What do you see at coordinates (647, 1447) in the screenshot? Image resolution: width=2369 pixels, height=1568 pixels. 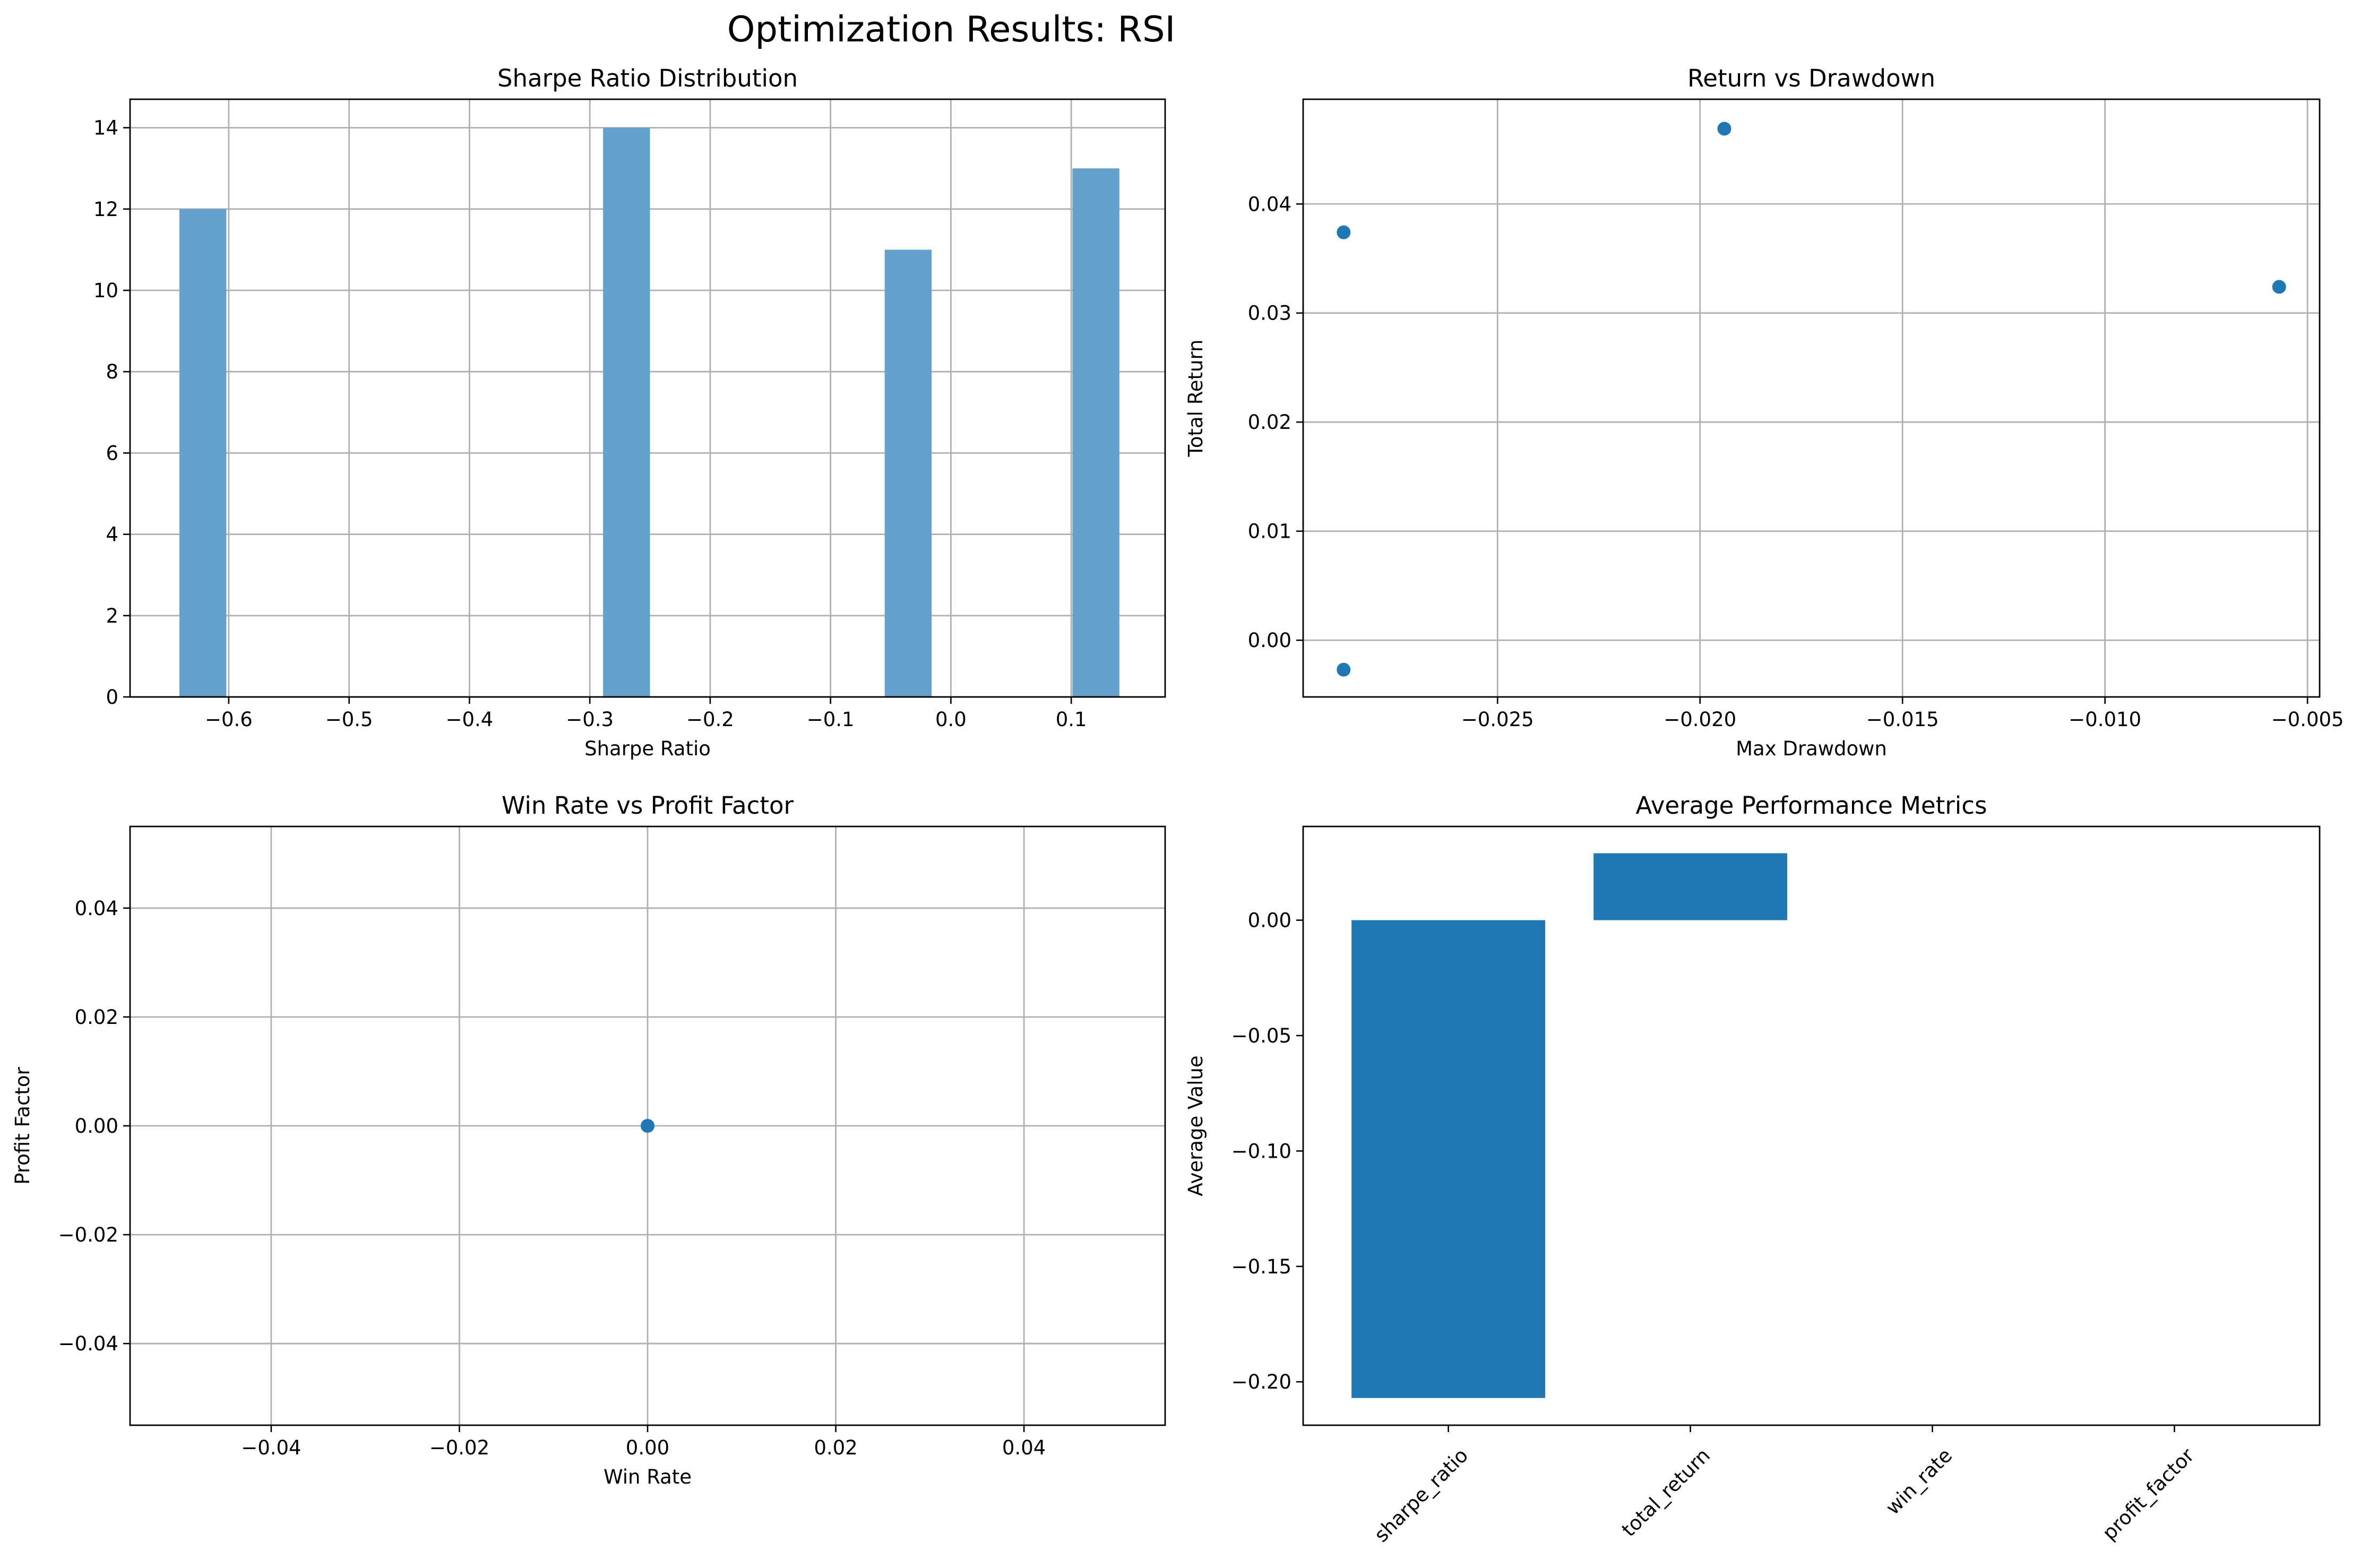 I see `winpf-xtick-label: 0.00` at bounding box center [647, 1447].